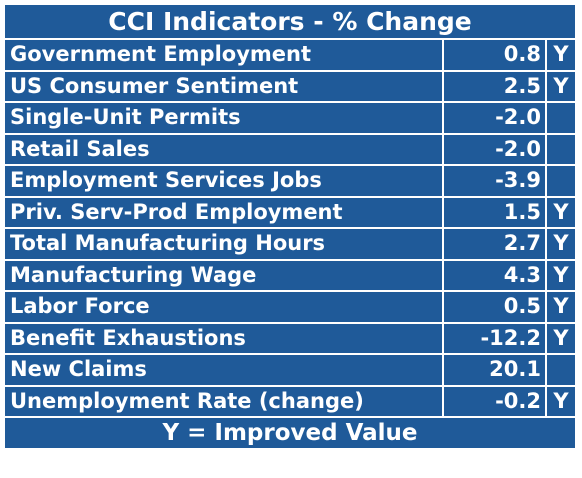 The width and height of the screenshot is (582, 478). What do you see at coordinates (223, 401) in the screenshot?
I see `indicator-name: Unemployment Rate (change)` at bounding box center [223, 401].